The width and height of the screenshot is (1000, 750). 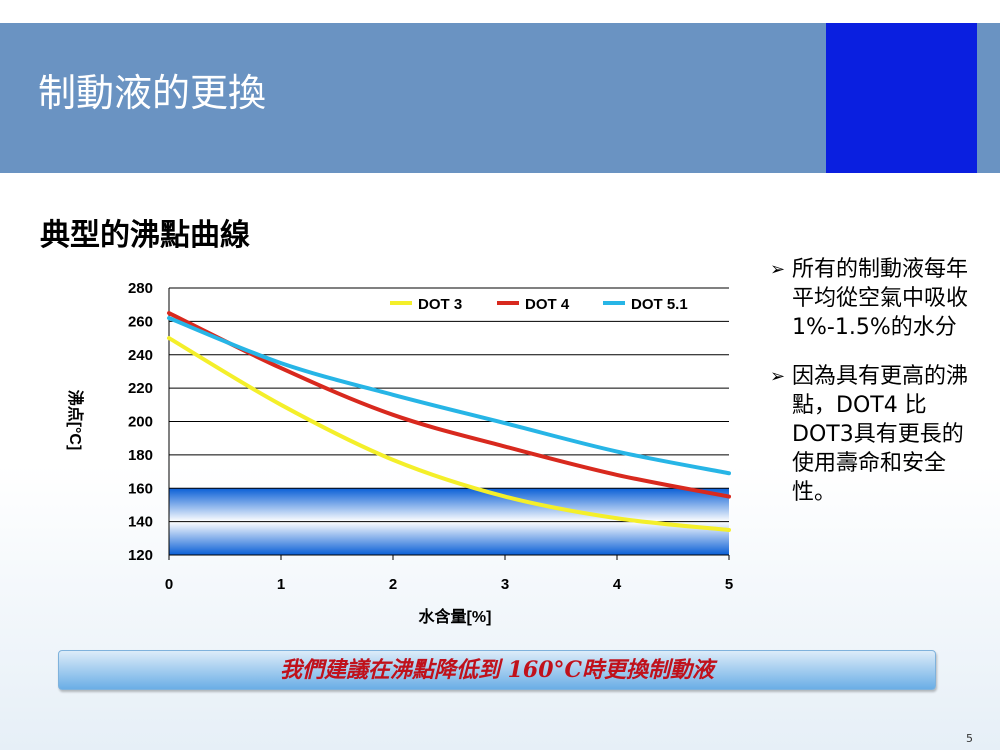 I want to click on page-number: 5, so click(x=969, y=738).